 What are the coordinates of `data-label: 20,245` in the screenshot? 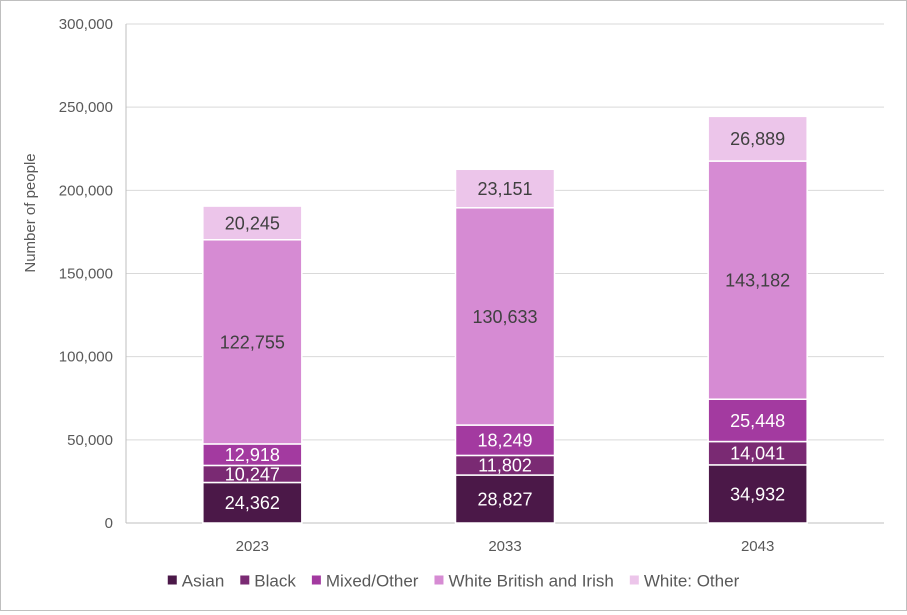 It's located at (252, 223).